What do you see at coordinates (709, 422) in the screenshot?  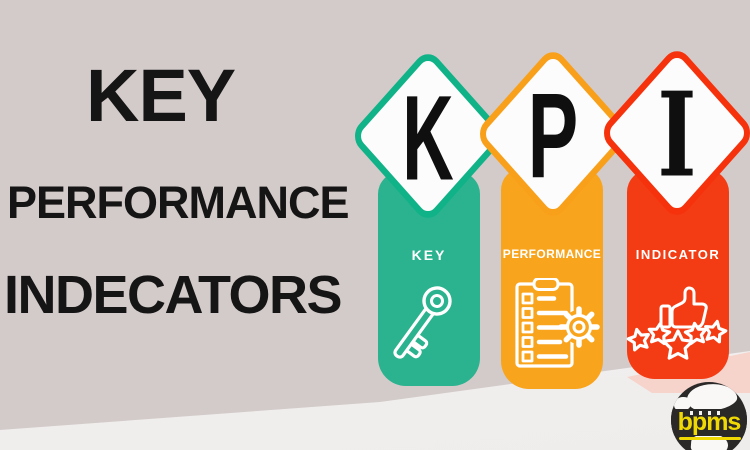 I see `logo-text: bpms` at bounding box center [709, 422].